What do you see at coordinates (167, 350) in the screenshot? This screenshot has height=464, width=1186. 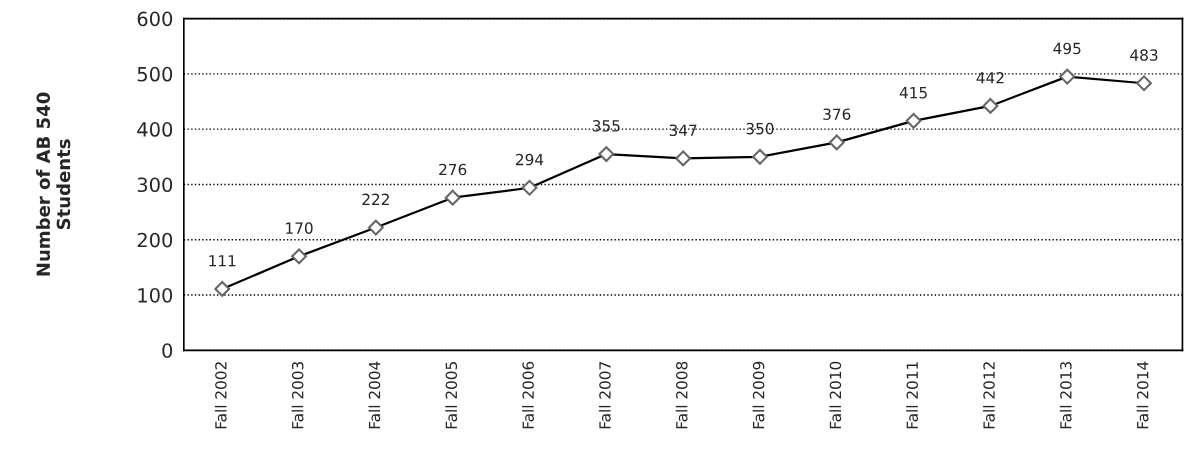 I see `y-tick-label: 0` at bounding box center [167, 350].